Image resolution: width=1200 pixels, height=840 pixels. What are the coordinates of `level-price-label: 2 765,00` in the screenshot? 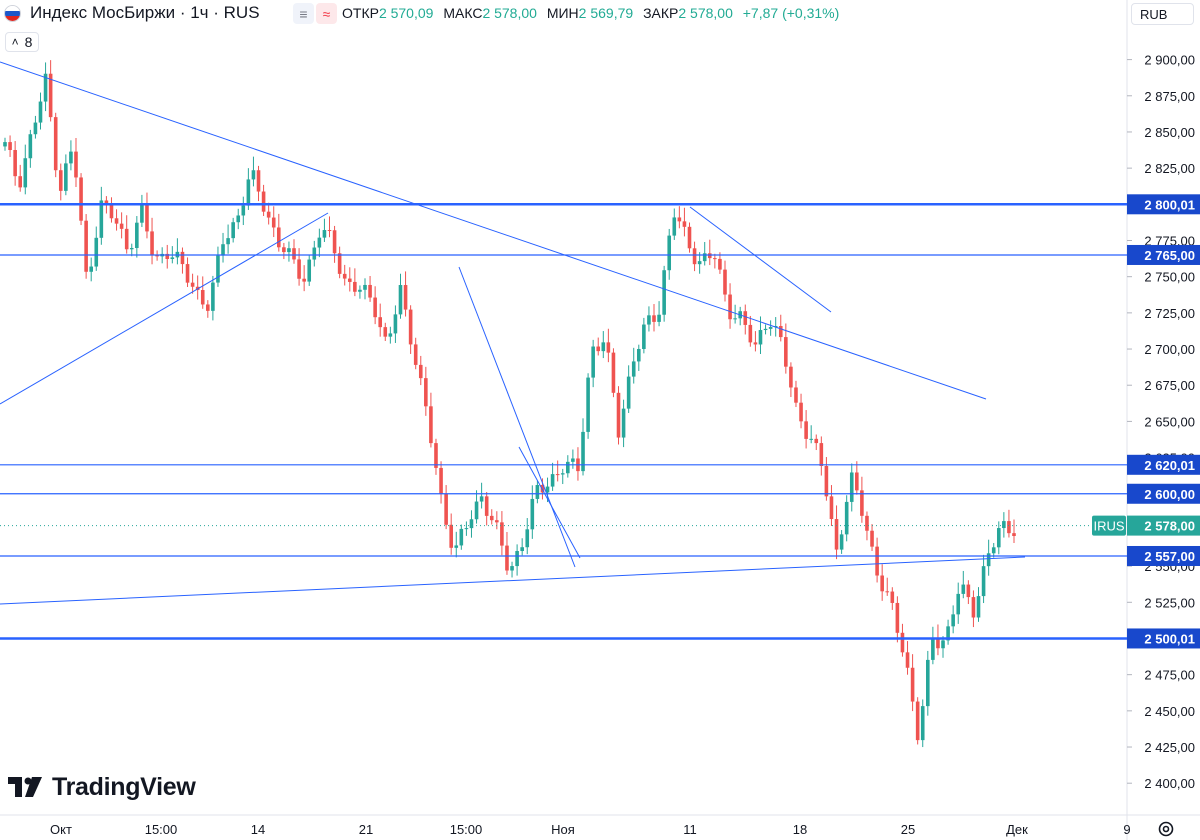 It's located at (1169, 255).